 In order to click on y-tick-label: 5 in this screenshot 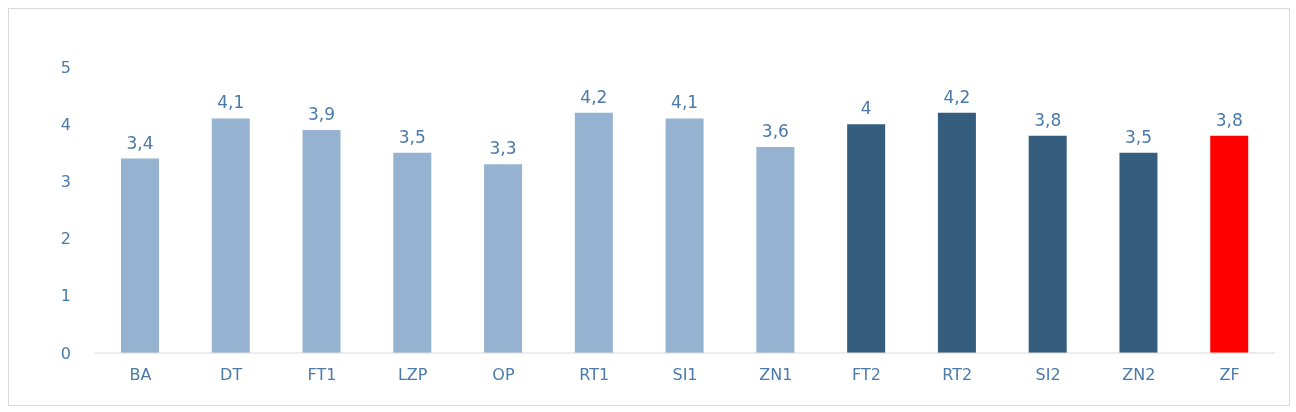, I will do `click(65, 67)`.